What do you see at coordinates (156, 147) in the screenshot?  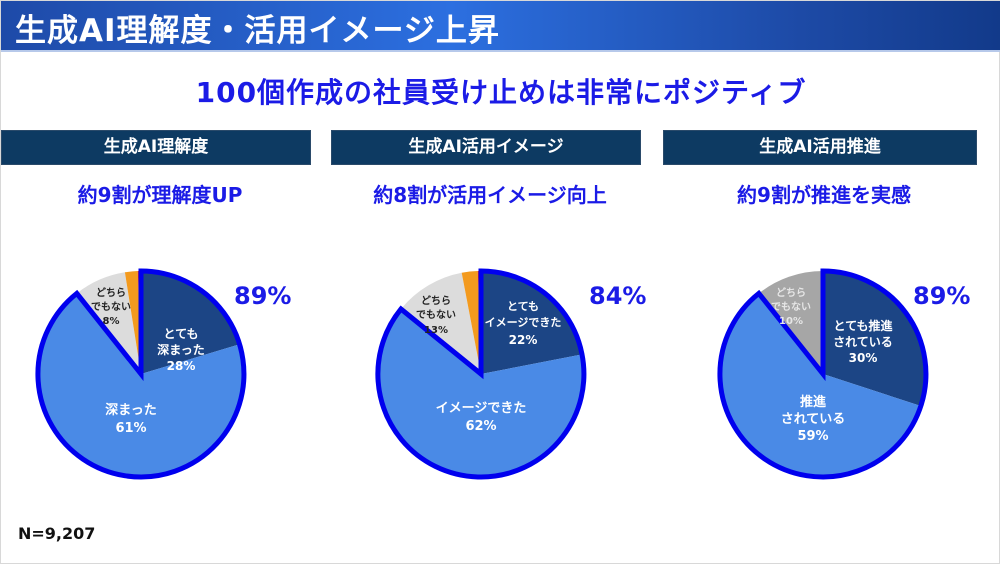 I see `panel-heading-understanding: 生成AI理解度` at bounding box center [156, 147].